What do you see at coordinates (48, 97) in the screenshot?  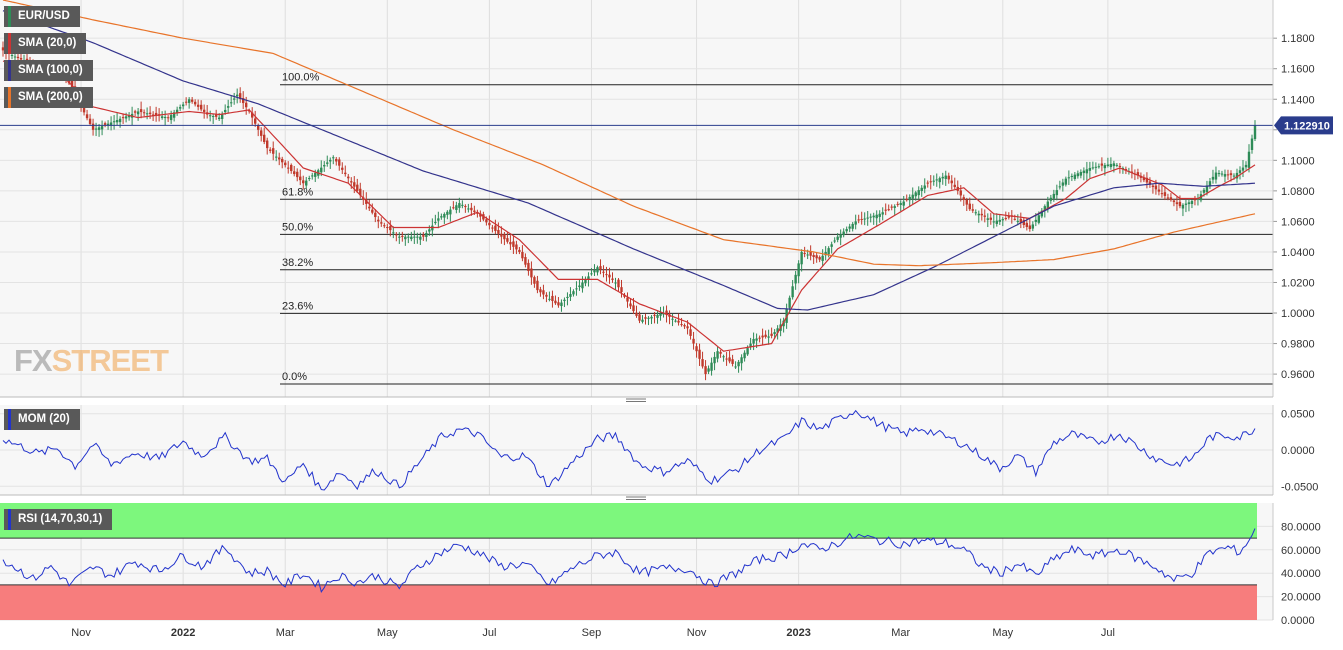 I see `sma200-legend: SMA (200,0)` at bounding box center [48, 97].